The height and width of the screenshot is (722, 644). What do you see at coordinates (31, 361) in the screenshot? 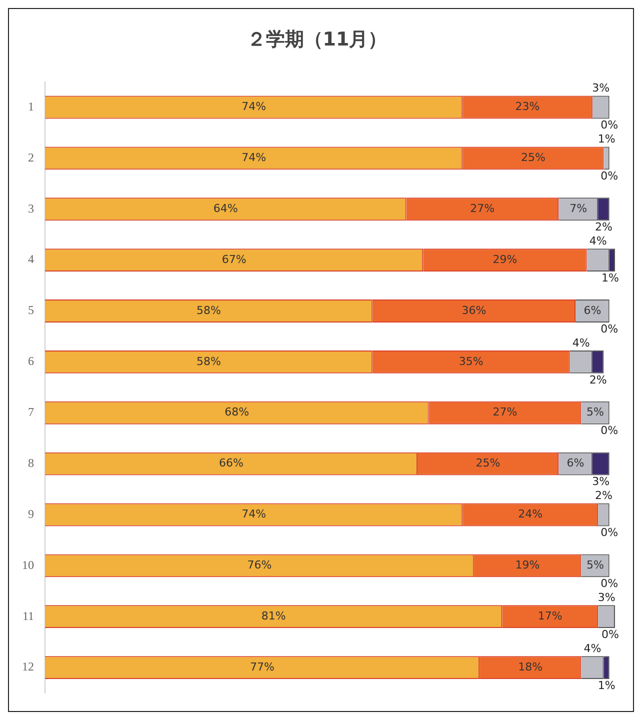
I see `y-tick-label: 6` at bounding box center [31, 361].